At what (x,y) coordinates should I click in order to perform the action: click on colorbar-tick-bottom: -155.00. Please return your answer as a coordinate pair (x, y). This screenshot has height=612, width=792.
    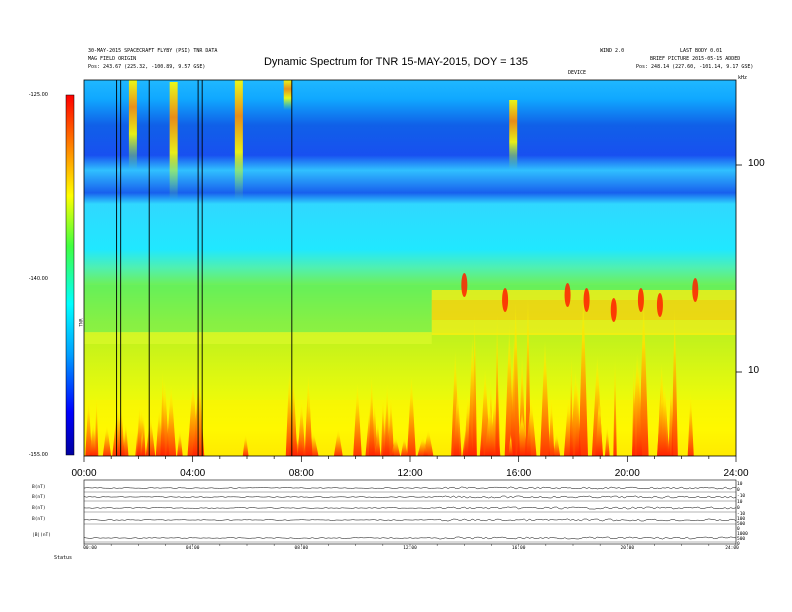
    Looking at the image, I should click on (38, 455).